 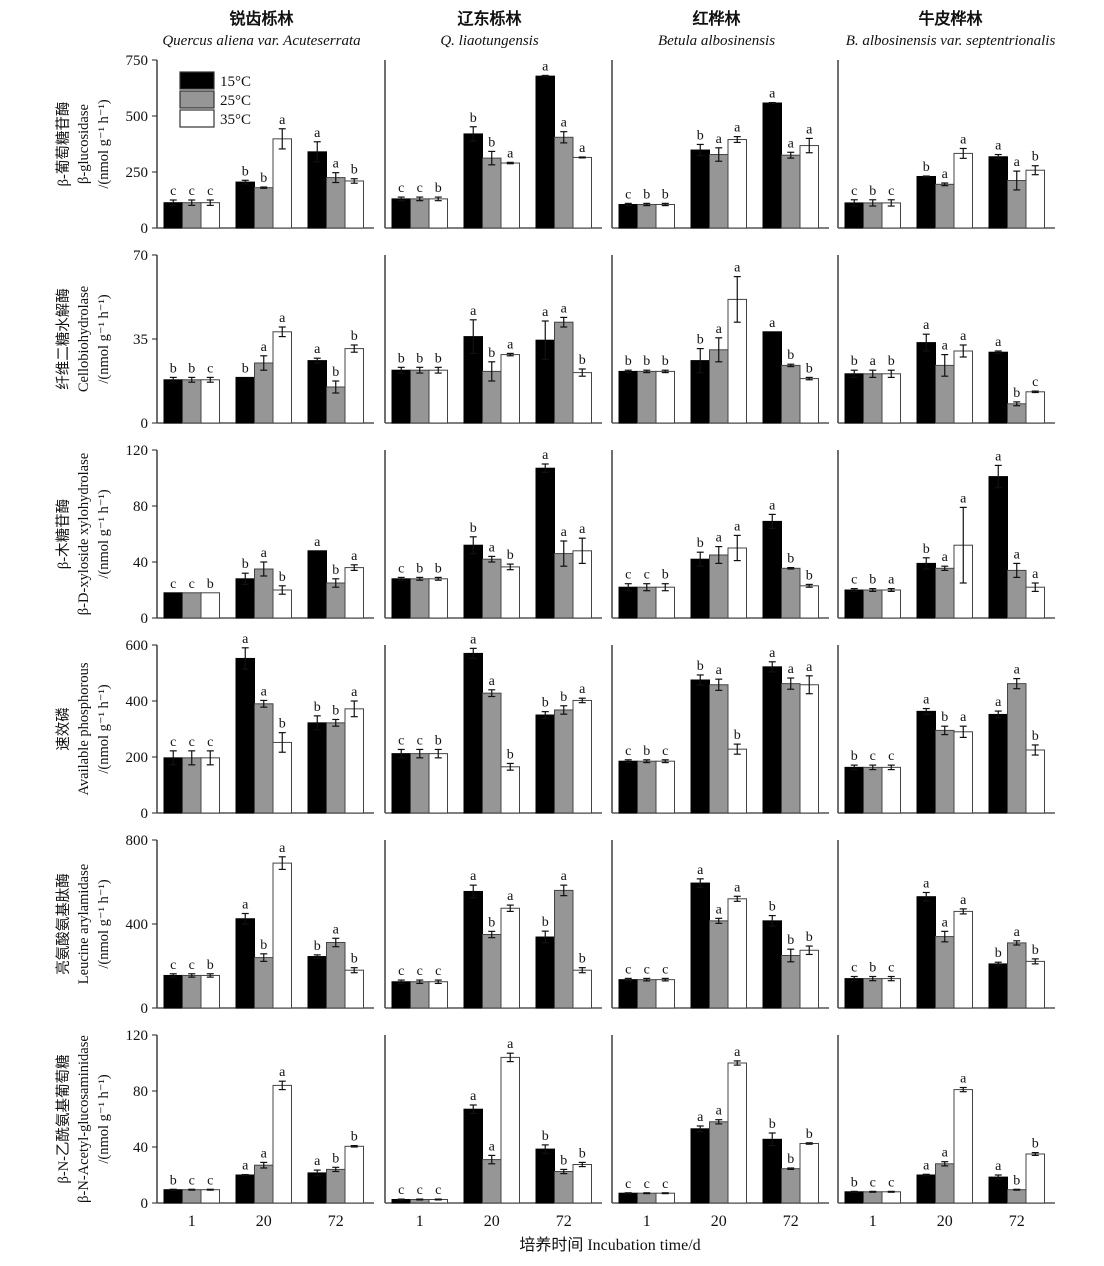 What do you see at coordinates (63, 729) in the screenshot?
I see `y-axis-label: 速效磷` at bounding box center [63, 729].